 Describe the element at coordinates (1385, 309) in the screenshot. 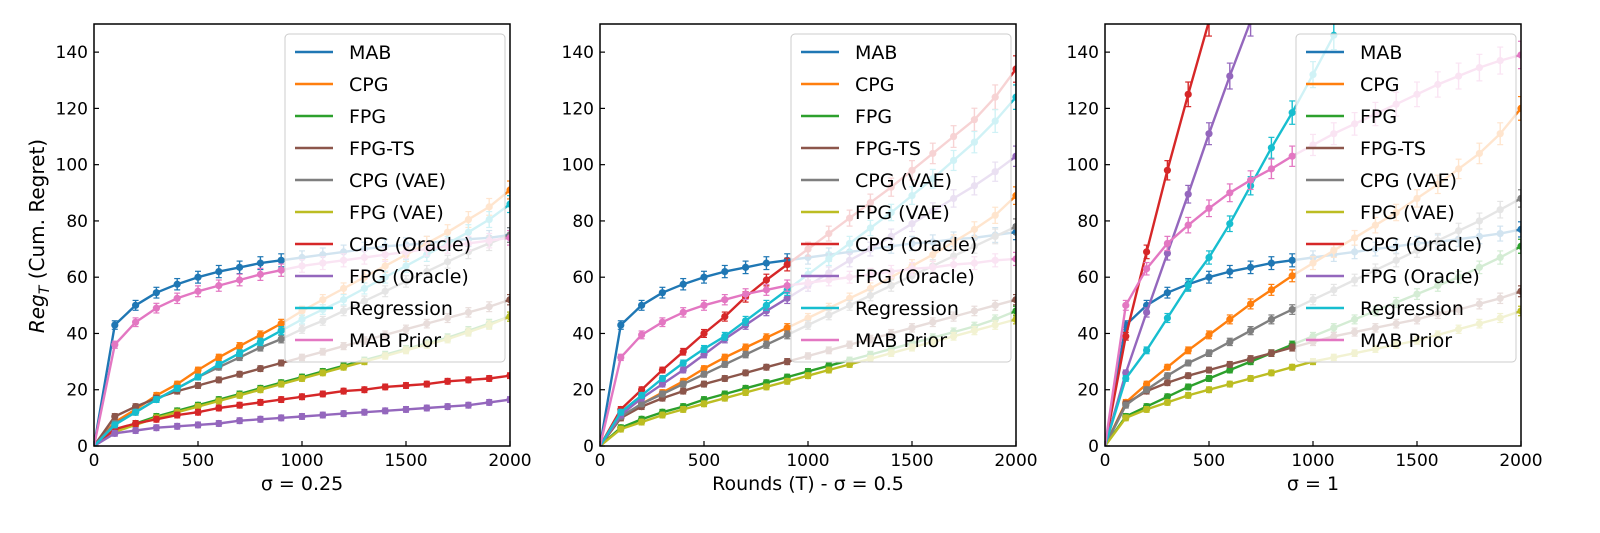

I see `legend-entry: Regression` at that location.